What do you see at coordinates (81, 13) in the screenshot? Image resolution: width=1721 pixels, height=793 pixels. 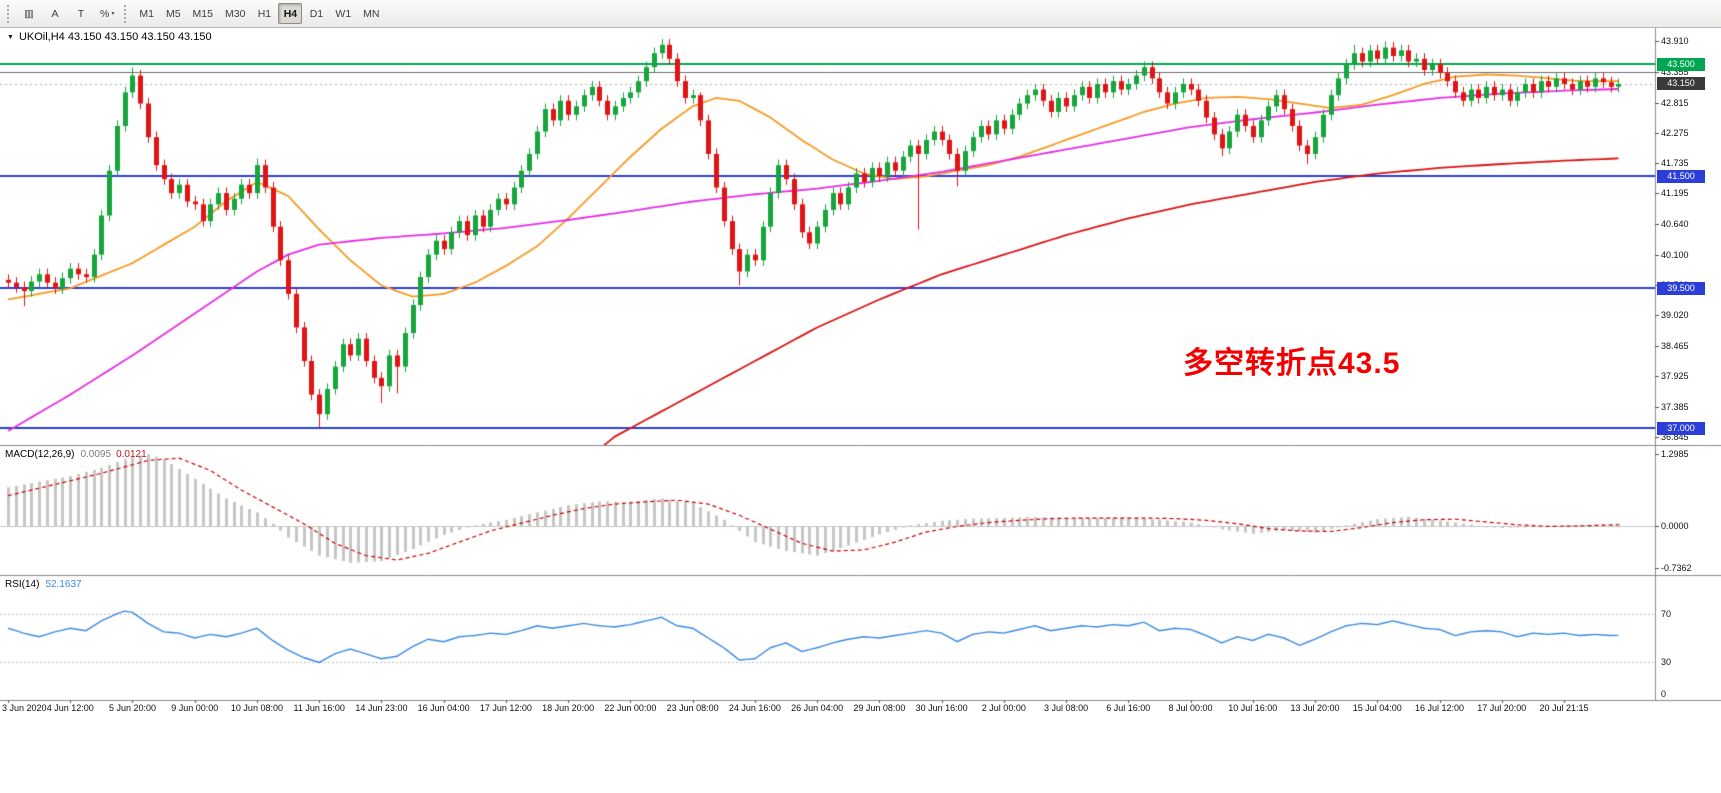 I see `text-tool-button: T` at bounding box center [81, 13].